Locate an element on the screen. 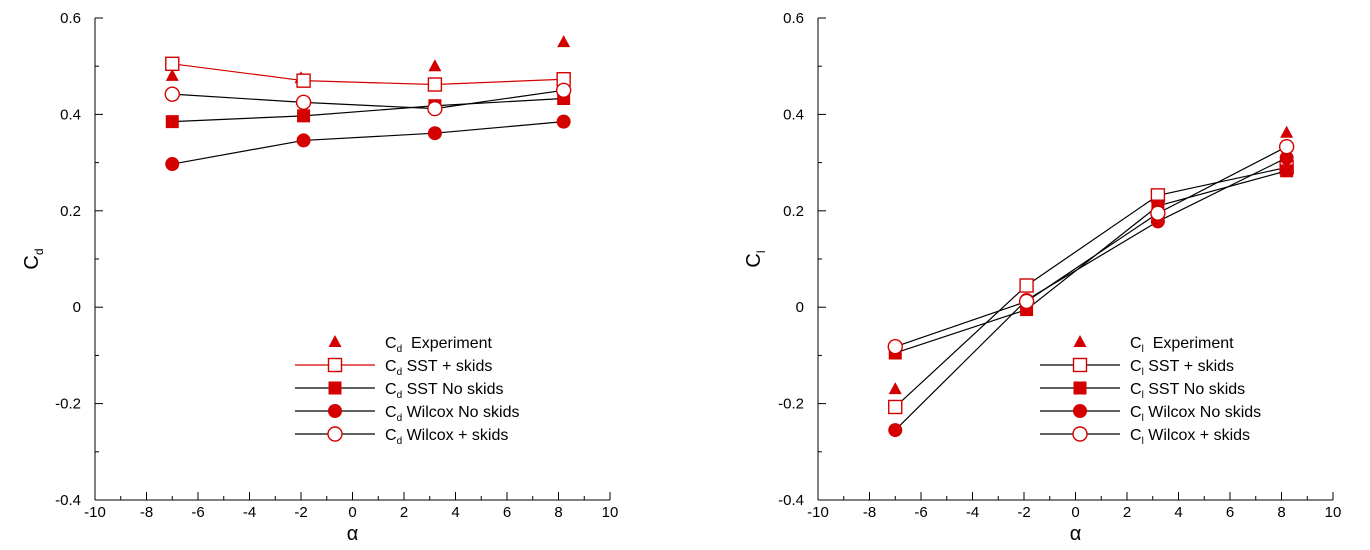  legend-label: Cl SST + skids is located at coordinates (1182, 368).